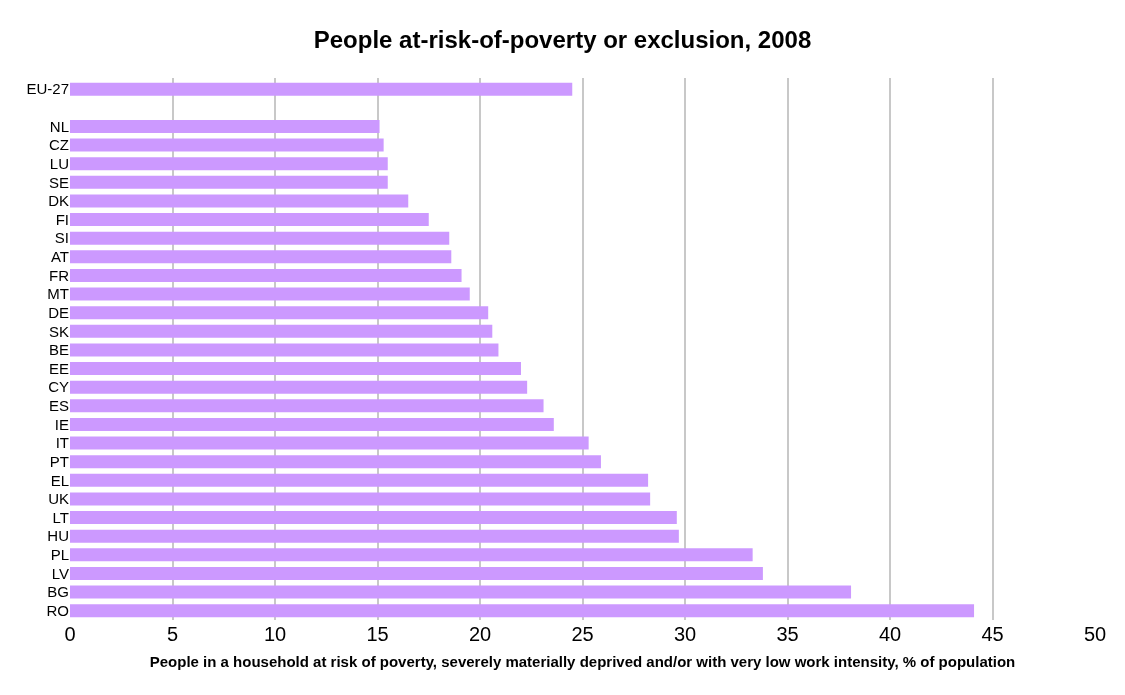 Image resolution: width=1125 pixels, height=695 pixels. What do you see at coordinates (172, 634) in the screenshot?
I see `x-tick-label: 5` at bounding box center [172, 634].